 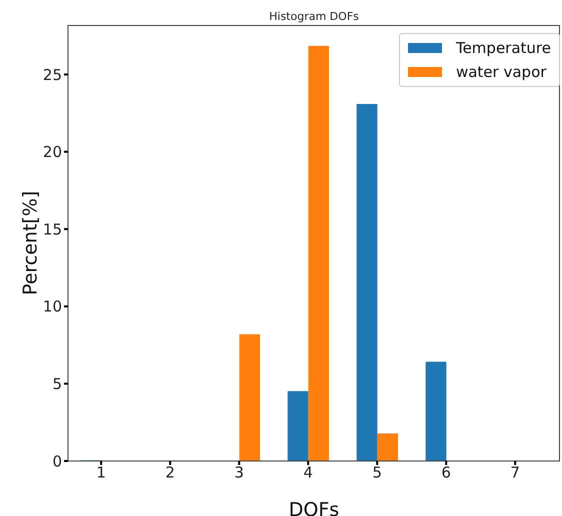 What do you see at coordinates (170, 473) in the screenshot?
I see `x-tick-label: 2` at bounding box center [170, 473].